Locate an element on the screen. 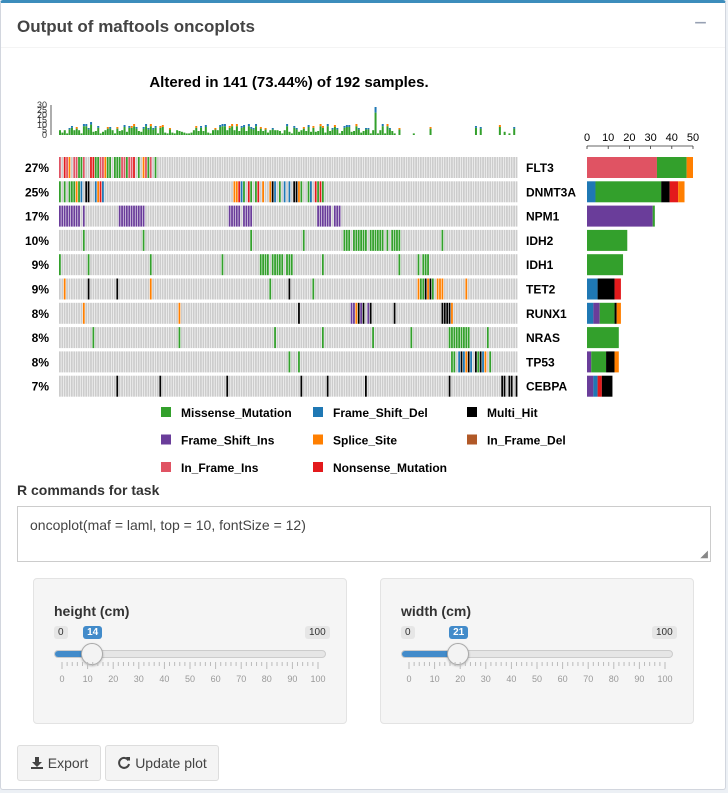  slider-tick-label: 50 is located at coordinates (537, 679).